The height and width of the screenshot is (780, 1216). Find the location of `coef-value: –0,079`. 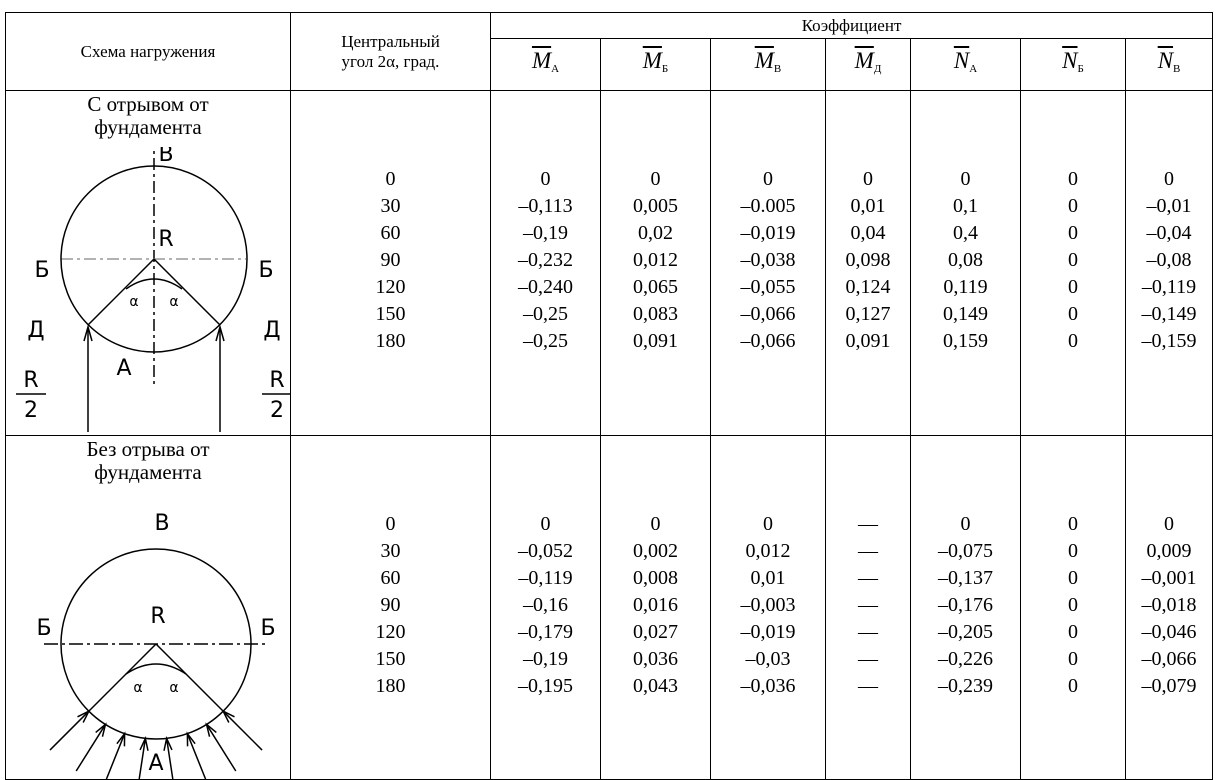

coef-value: –0,079 is located at coordinates (1169, 686).